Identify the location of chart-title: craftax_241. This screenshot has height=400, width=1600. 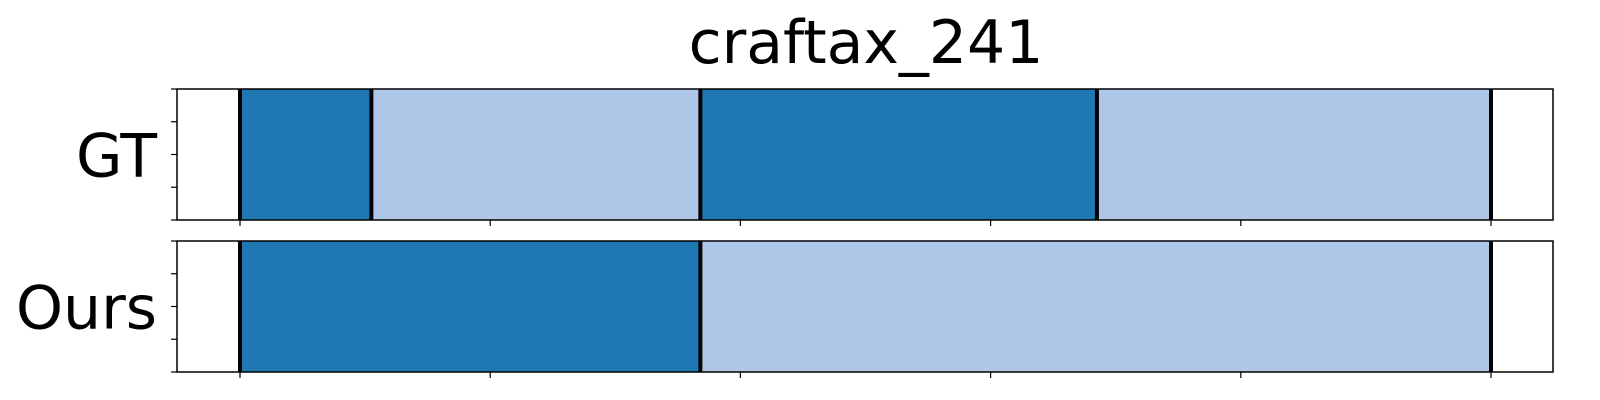
(866, 43).